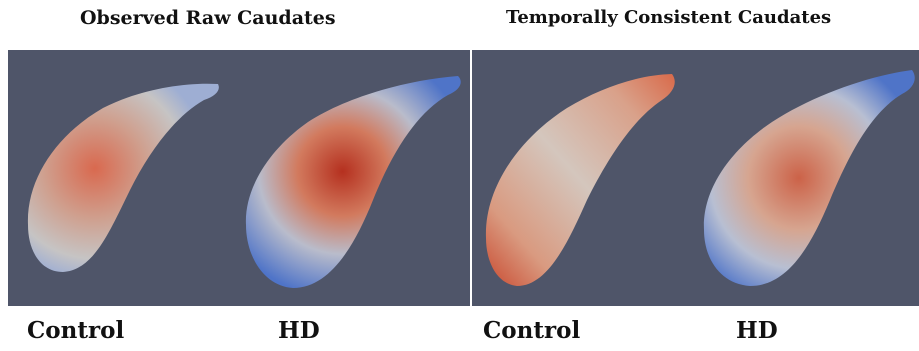 Image resolution: width=919 pixels, height=351 pixels. Describe the element at coordinates (532, 330) in the screenshot. I see `label-consistent-control: Control` at that location.